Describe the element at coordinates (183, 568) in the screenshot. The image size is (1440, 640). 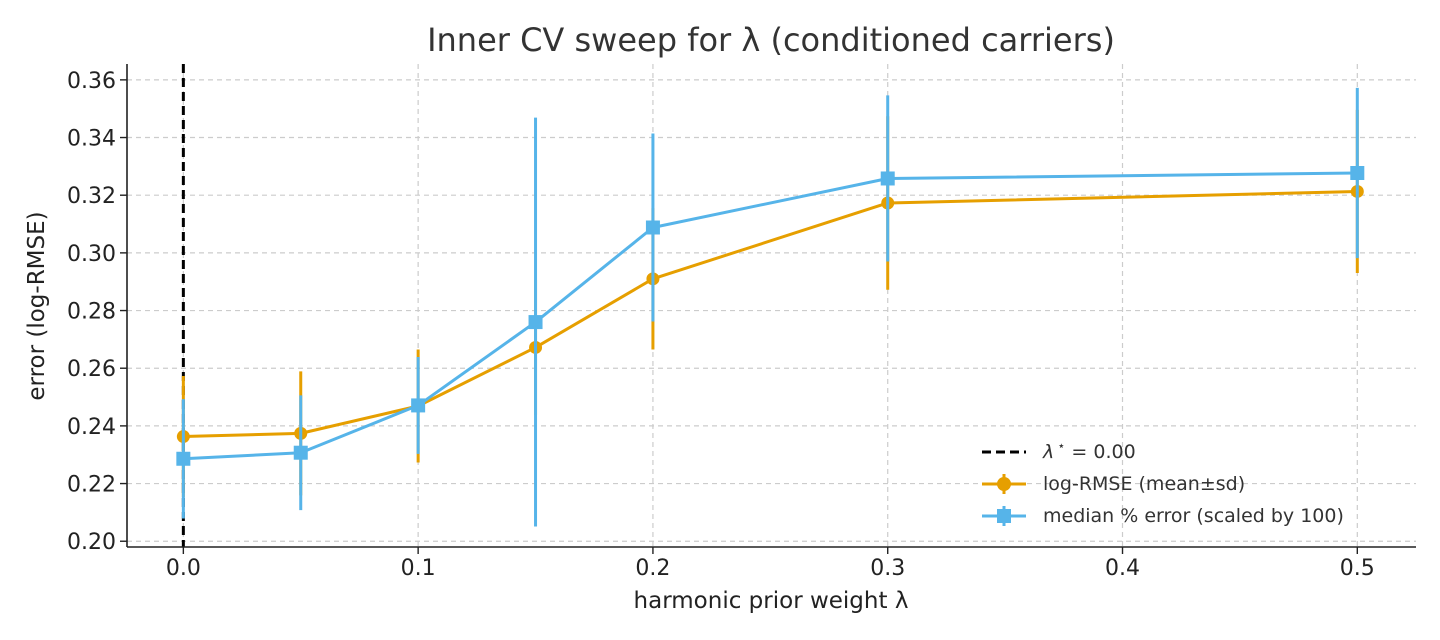
I see `x-tick-label: 0.0` at that location.